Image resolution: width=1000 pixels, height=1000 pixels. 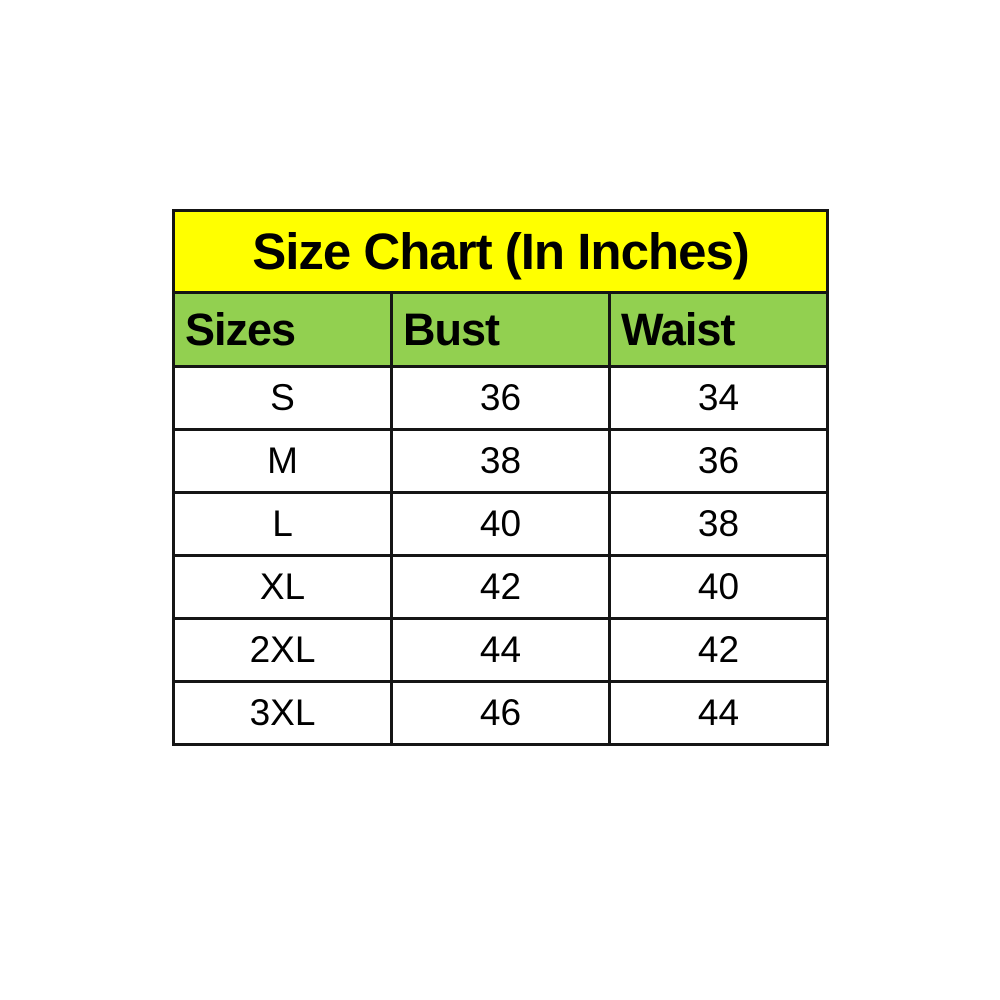 I want to click on table-row: 3XL 46 44, so click(x=500, y=713).